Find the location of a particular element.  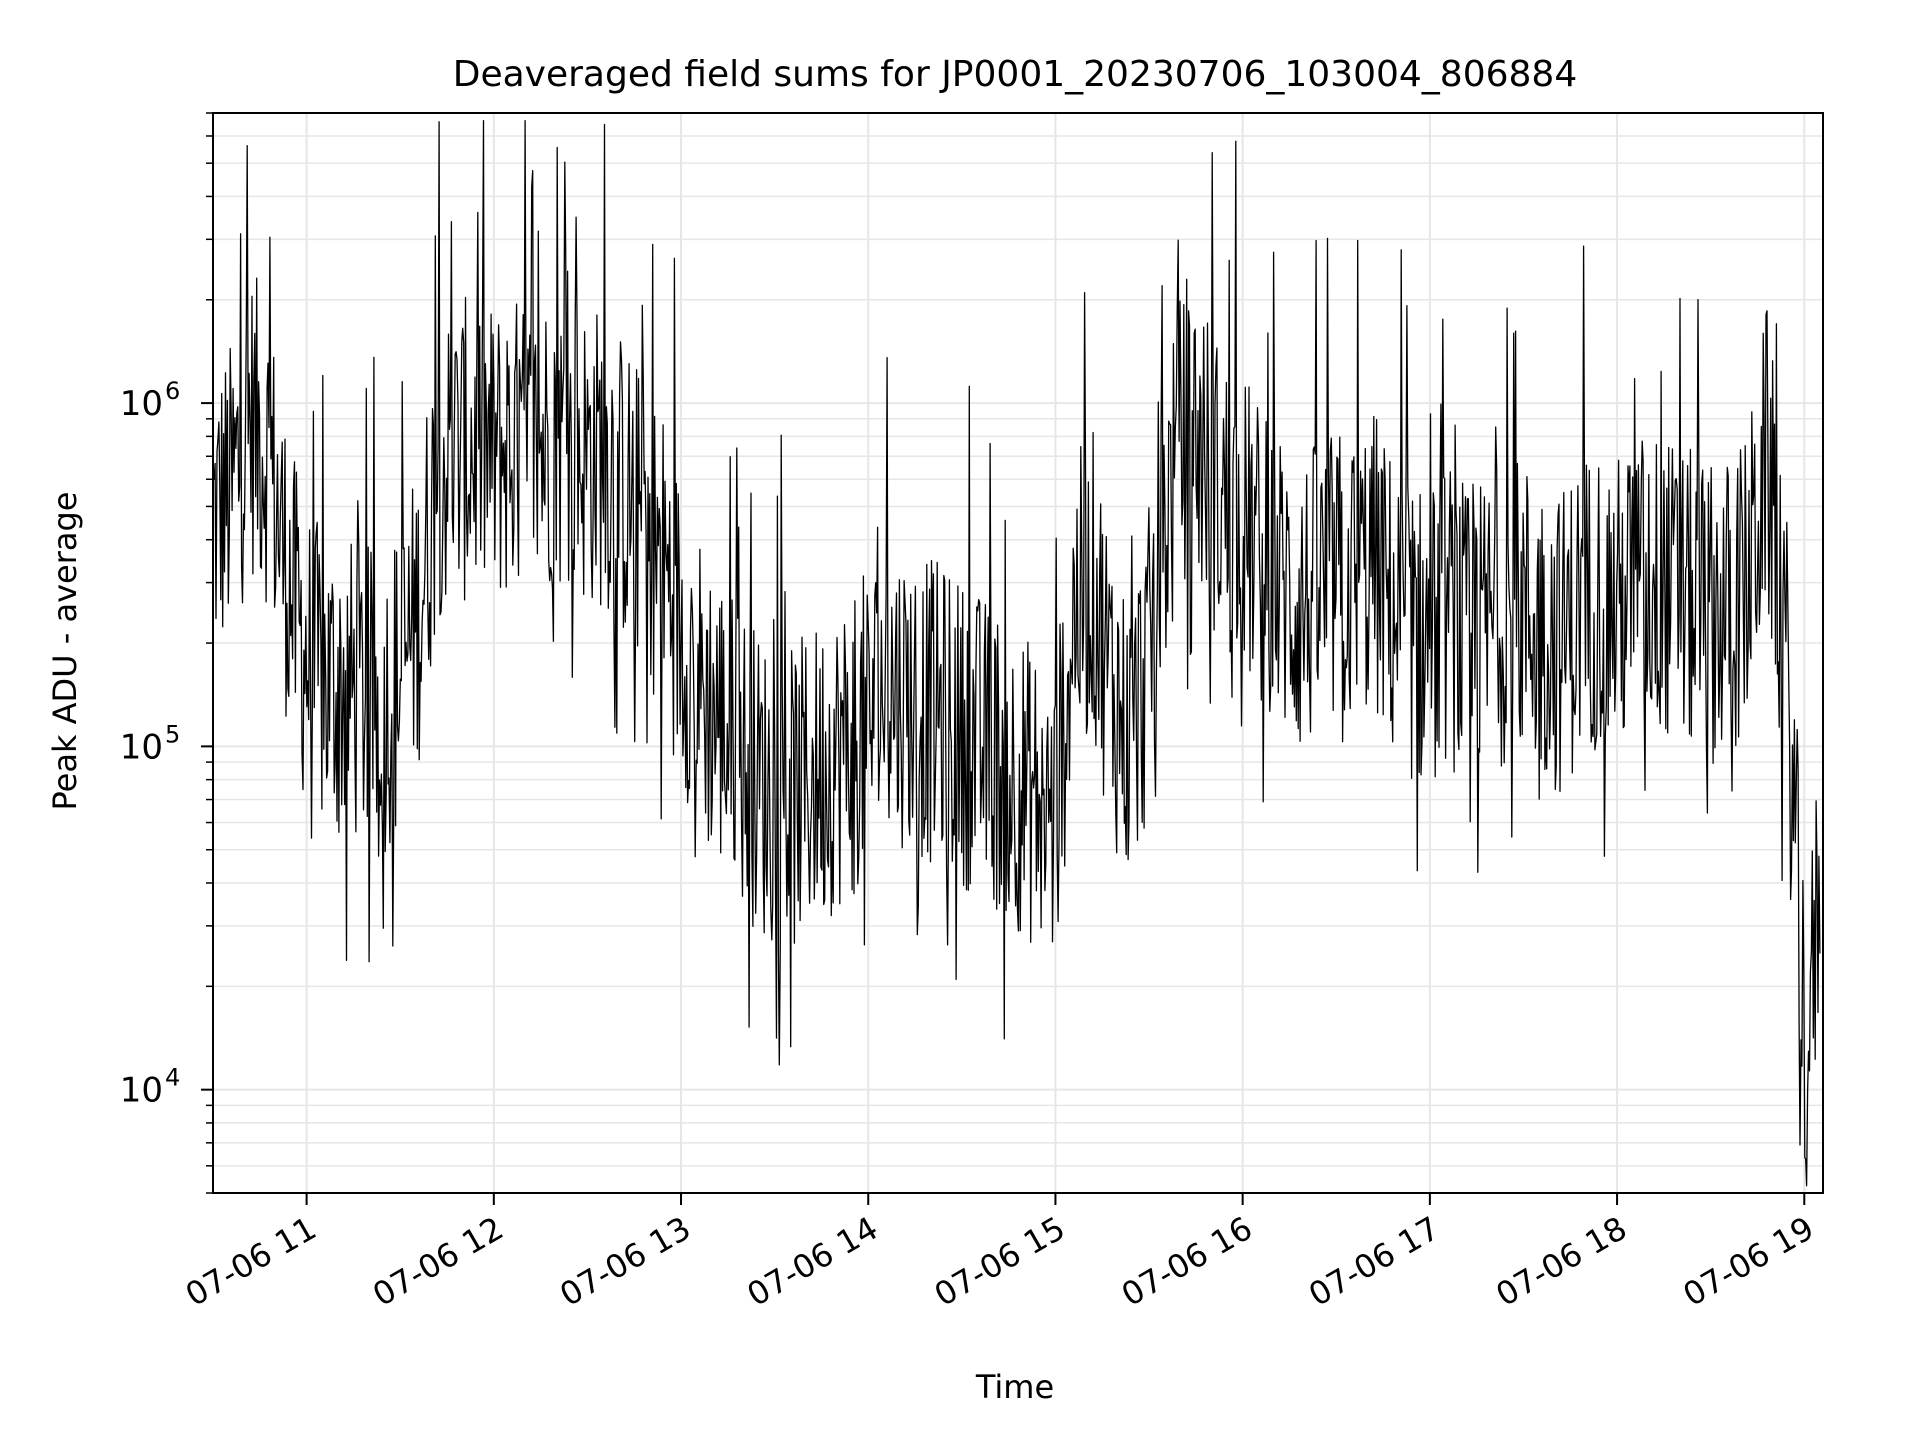

y-axis-label: Peak ADU - average is located at coordinates (65, 651).